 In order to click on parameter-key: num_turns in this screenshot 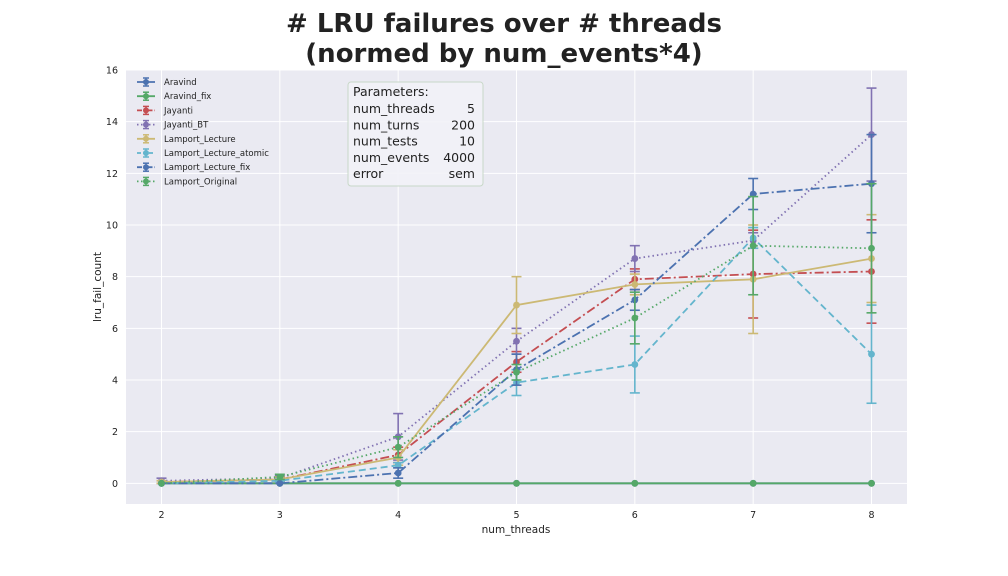, I will do `click(386, 124)`.